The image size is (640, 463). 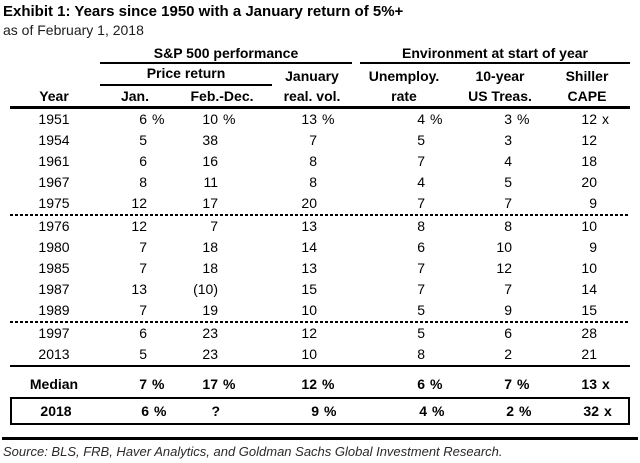 What do you see at coordinates (430, 384) in the screenshot?
I see `value-cell: 6%` at bounding box center [430, 384].